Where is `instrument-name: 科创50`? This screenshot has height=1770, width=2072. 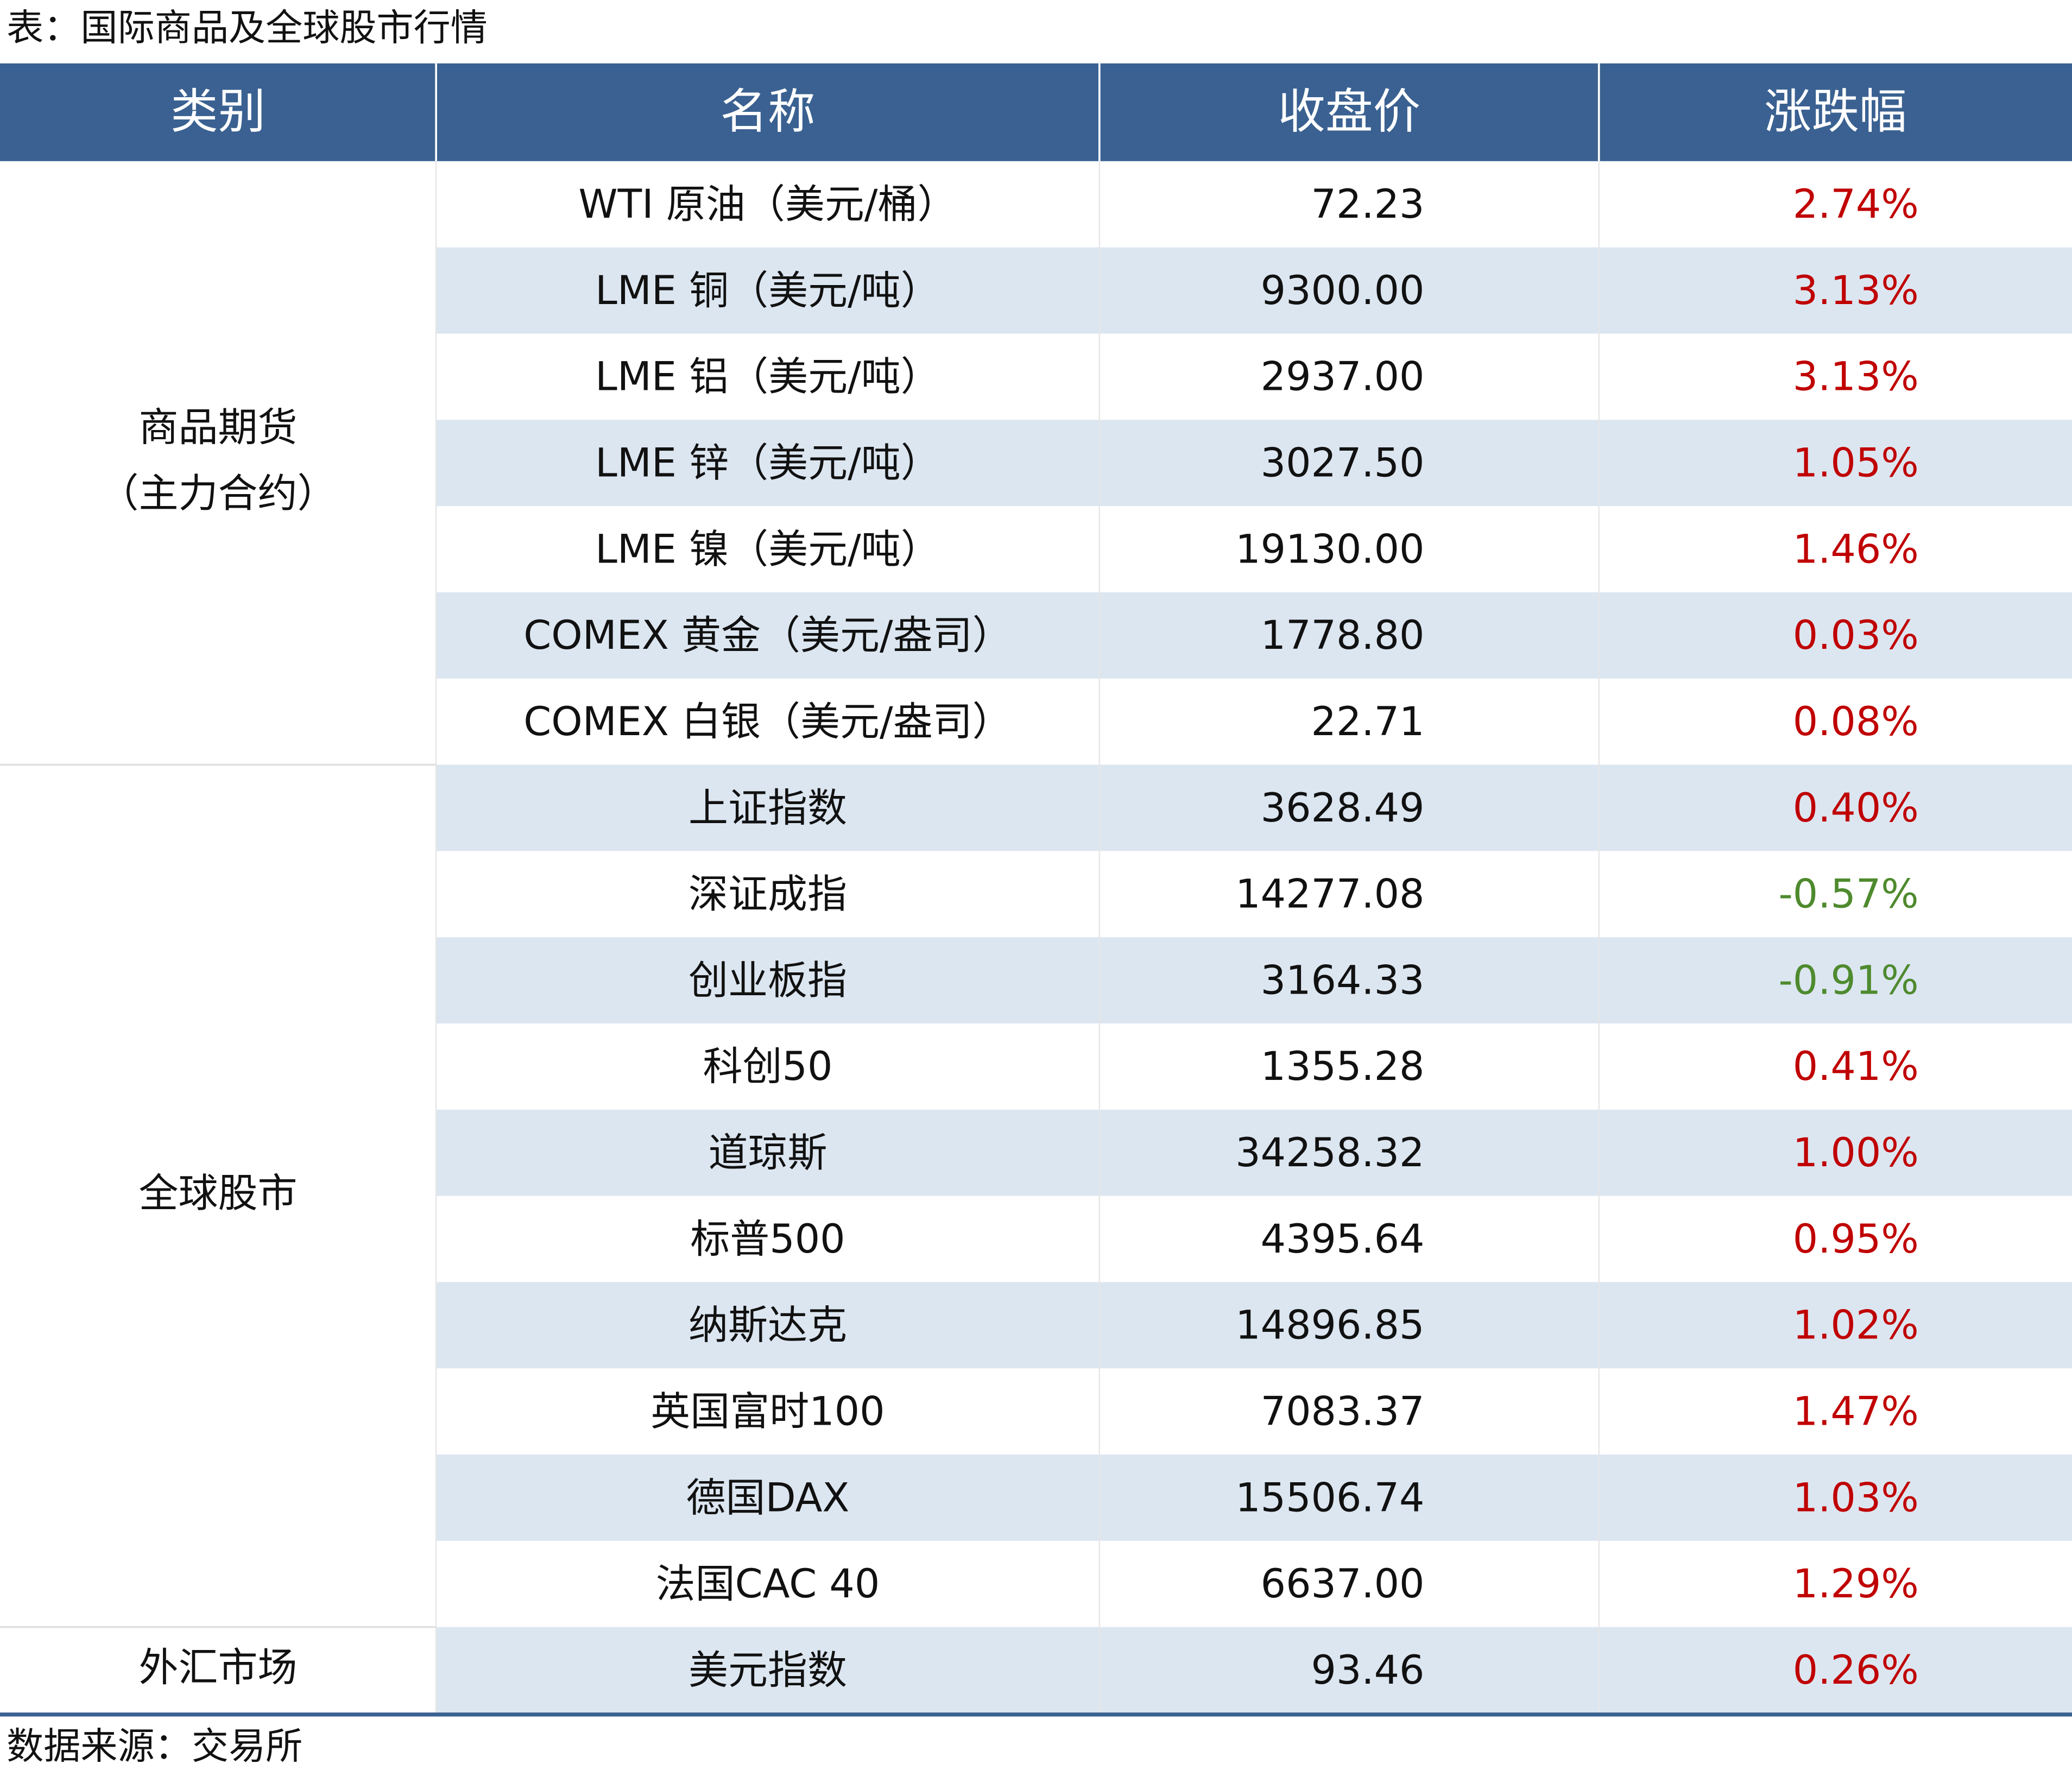
instrument-name: 科创50 is located at coordinates (768, 1067).